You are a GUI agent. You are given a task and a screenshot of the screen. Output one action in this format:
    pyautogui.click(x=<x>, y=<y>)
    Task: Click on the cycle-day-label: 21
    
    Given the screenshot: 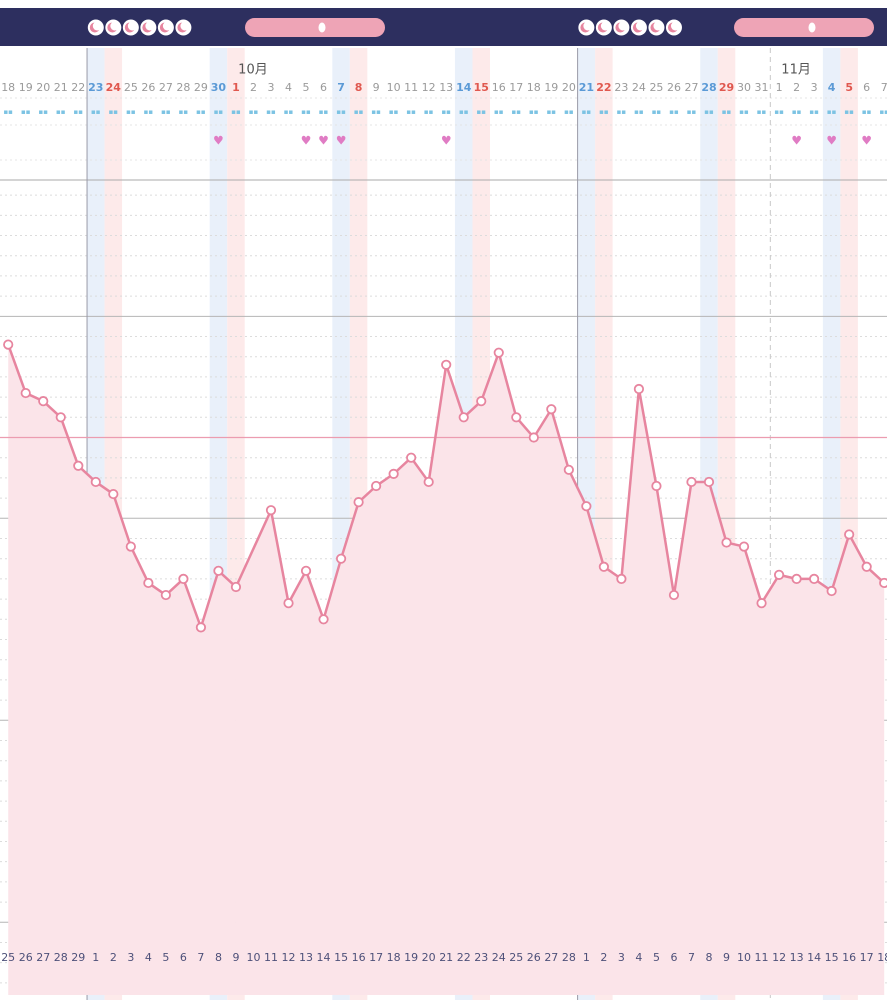 What is the action you would take?
    pyautogui.click(x=446, y=957)
    